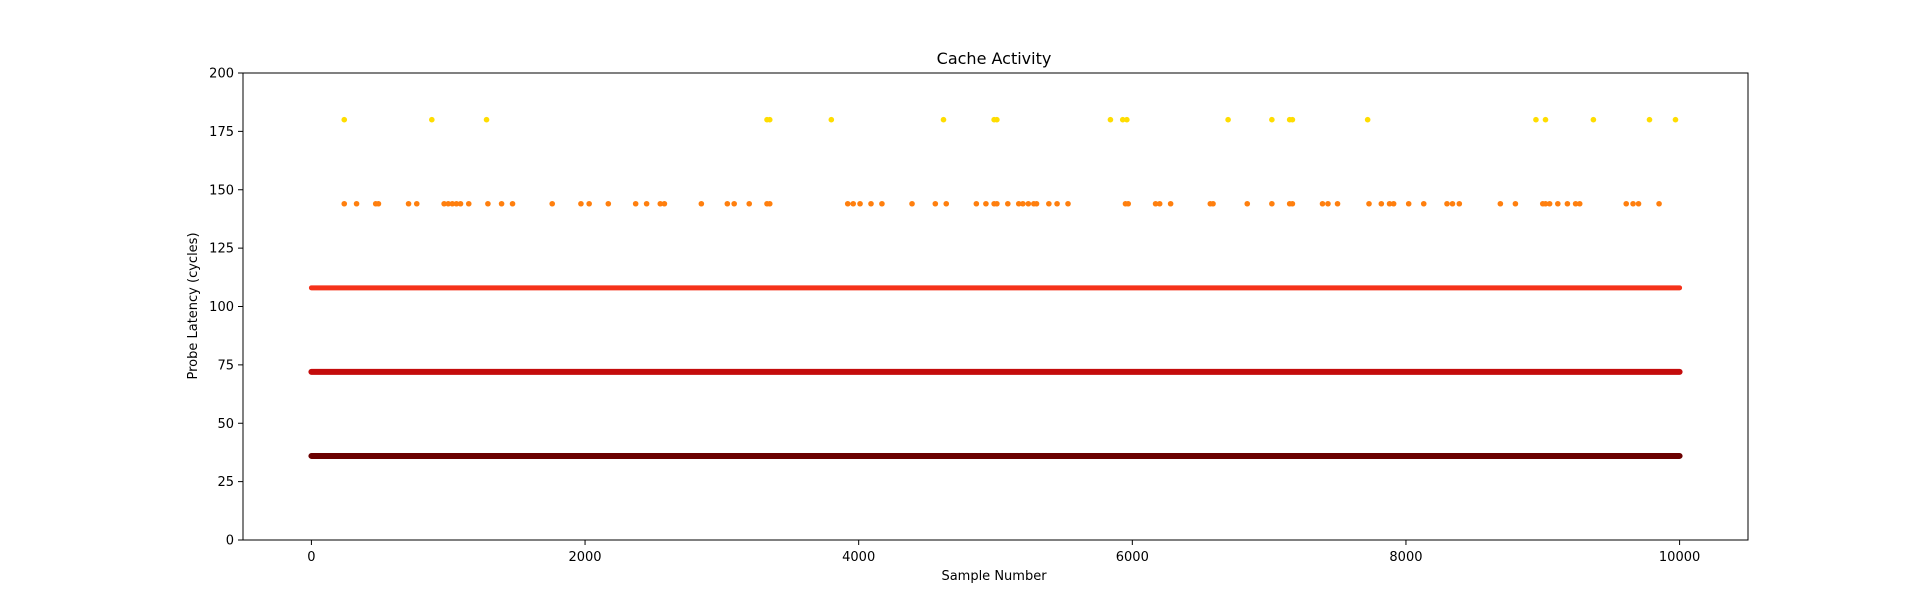  What do you see at coordinates (226, 308) in the screenshot?
I see `y-axis: 0 25 50 75 100 125 150 175 200` at bounding box center [226, 308].